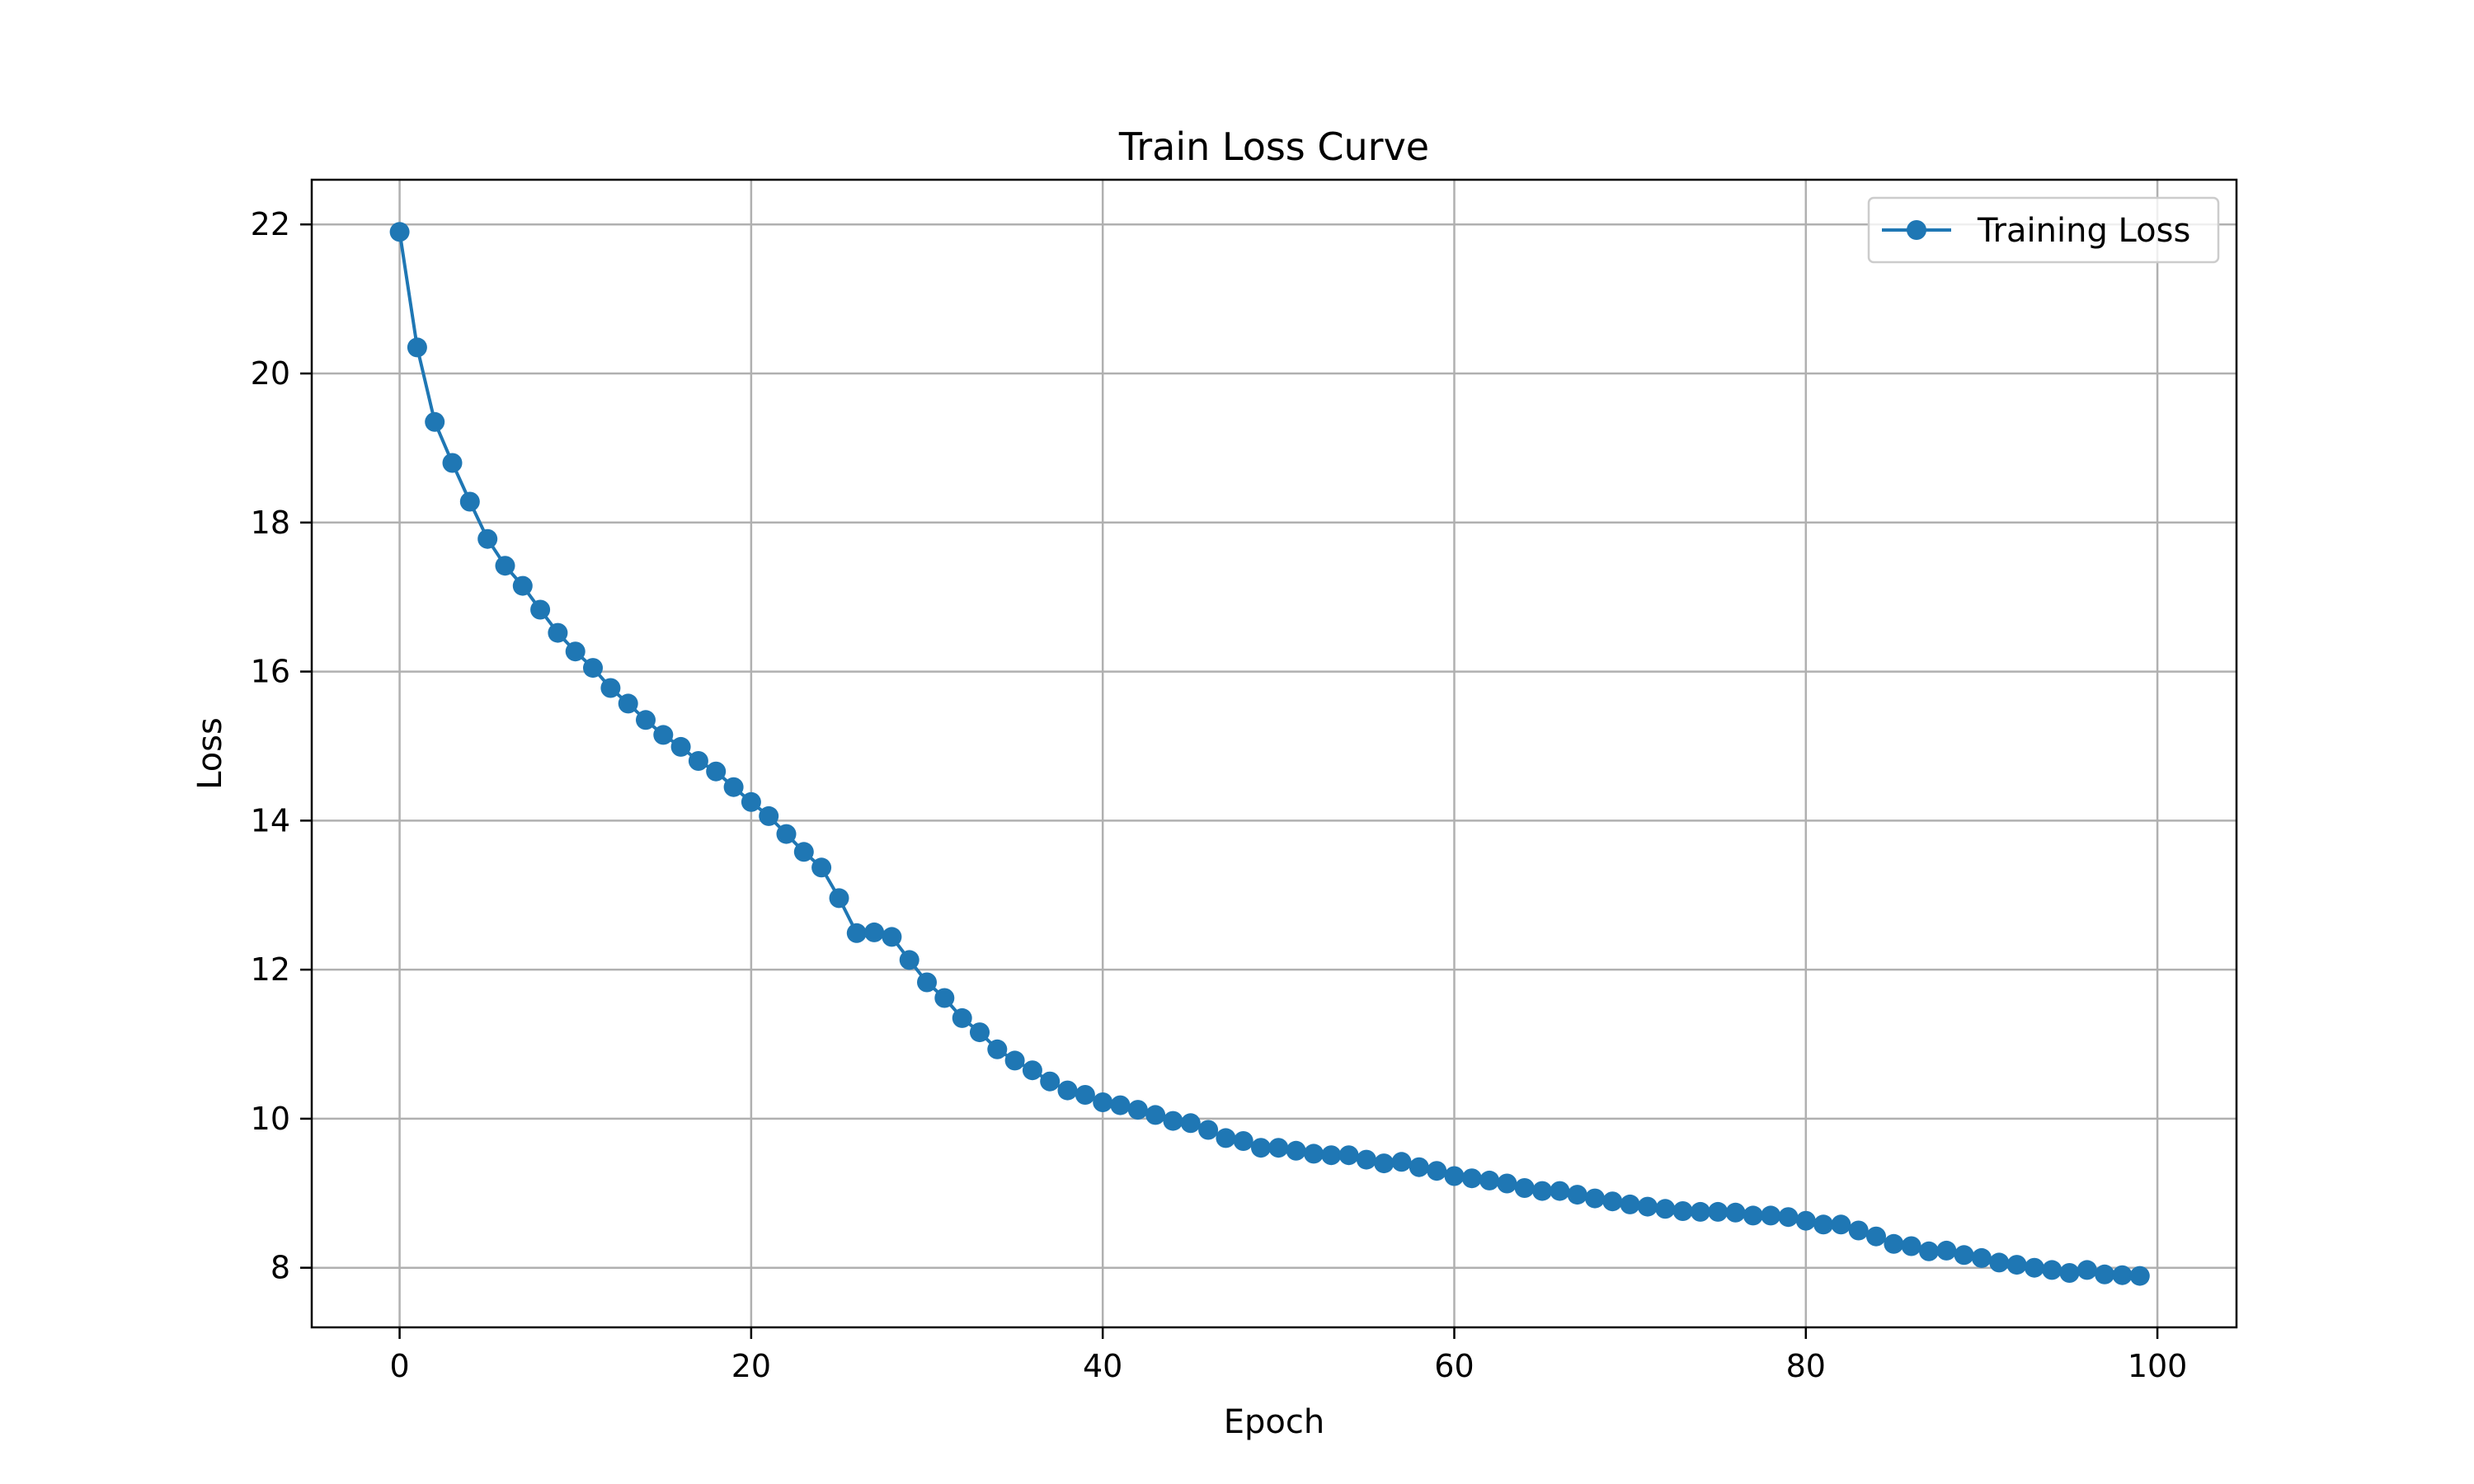  I want to click on y-tick-label: 16, so click(270, 672).